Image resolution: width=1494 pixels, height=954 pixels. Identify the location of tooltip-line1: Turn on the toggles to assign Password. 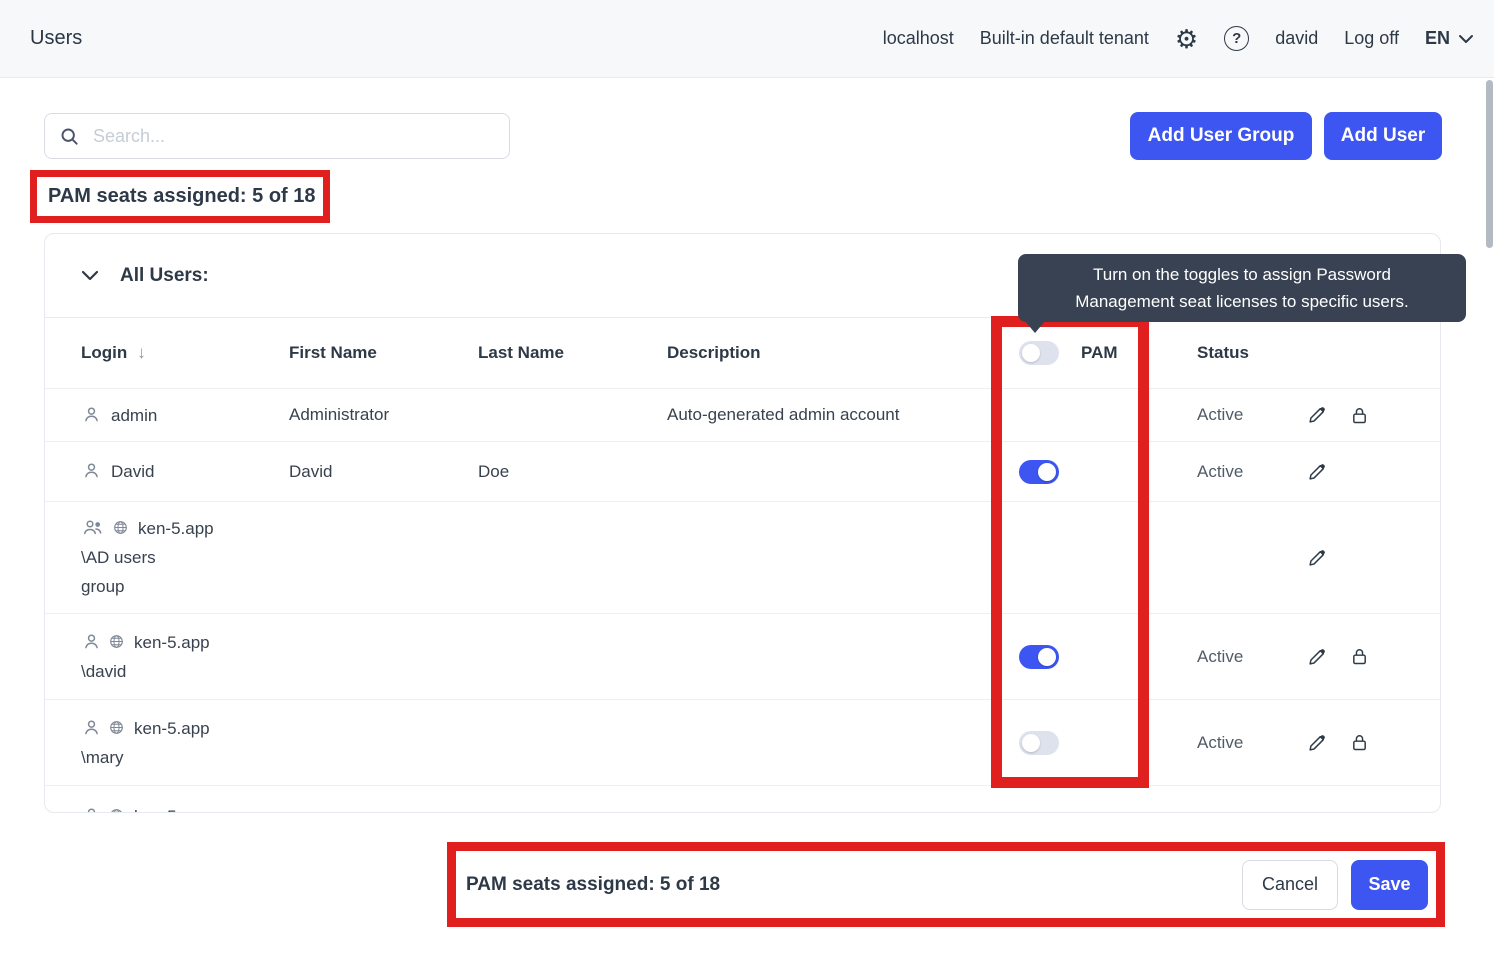
(1242, 274).